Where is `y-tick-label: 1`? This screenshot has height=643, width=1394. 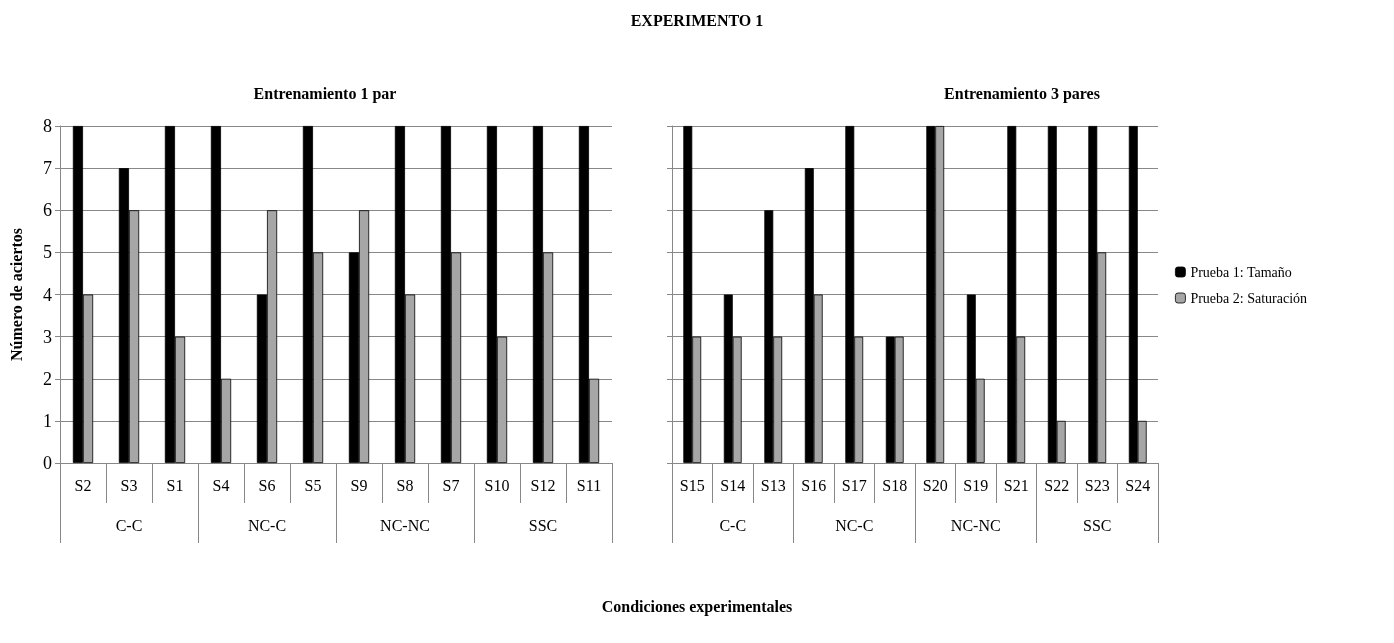 y-tick-label: 1 is located at coordinates (47, 420).